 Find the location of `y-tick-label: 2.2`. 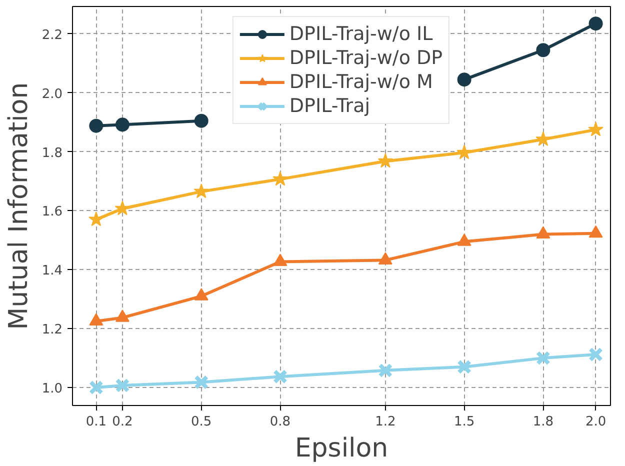

y-tick-label: 2.2 is located at coordinates (52, 35).